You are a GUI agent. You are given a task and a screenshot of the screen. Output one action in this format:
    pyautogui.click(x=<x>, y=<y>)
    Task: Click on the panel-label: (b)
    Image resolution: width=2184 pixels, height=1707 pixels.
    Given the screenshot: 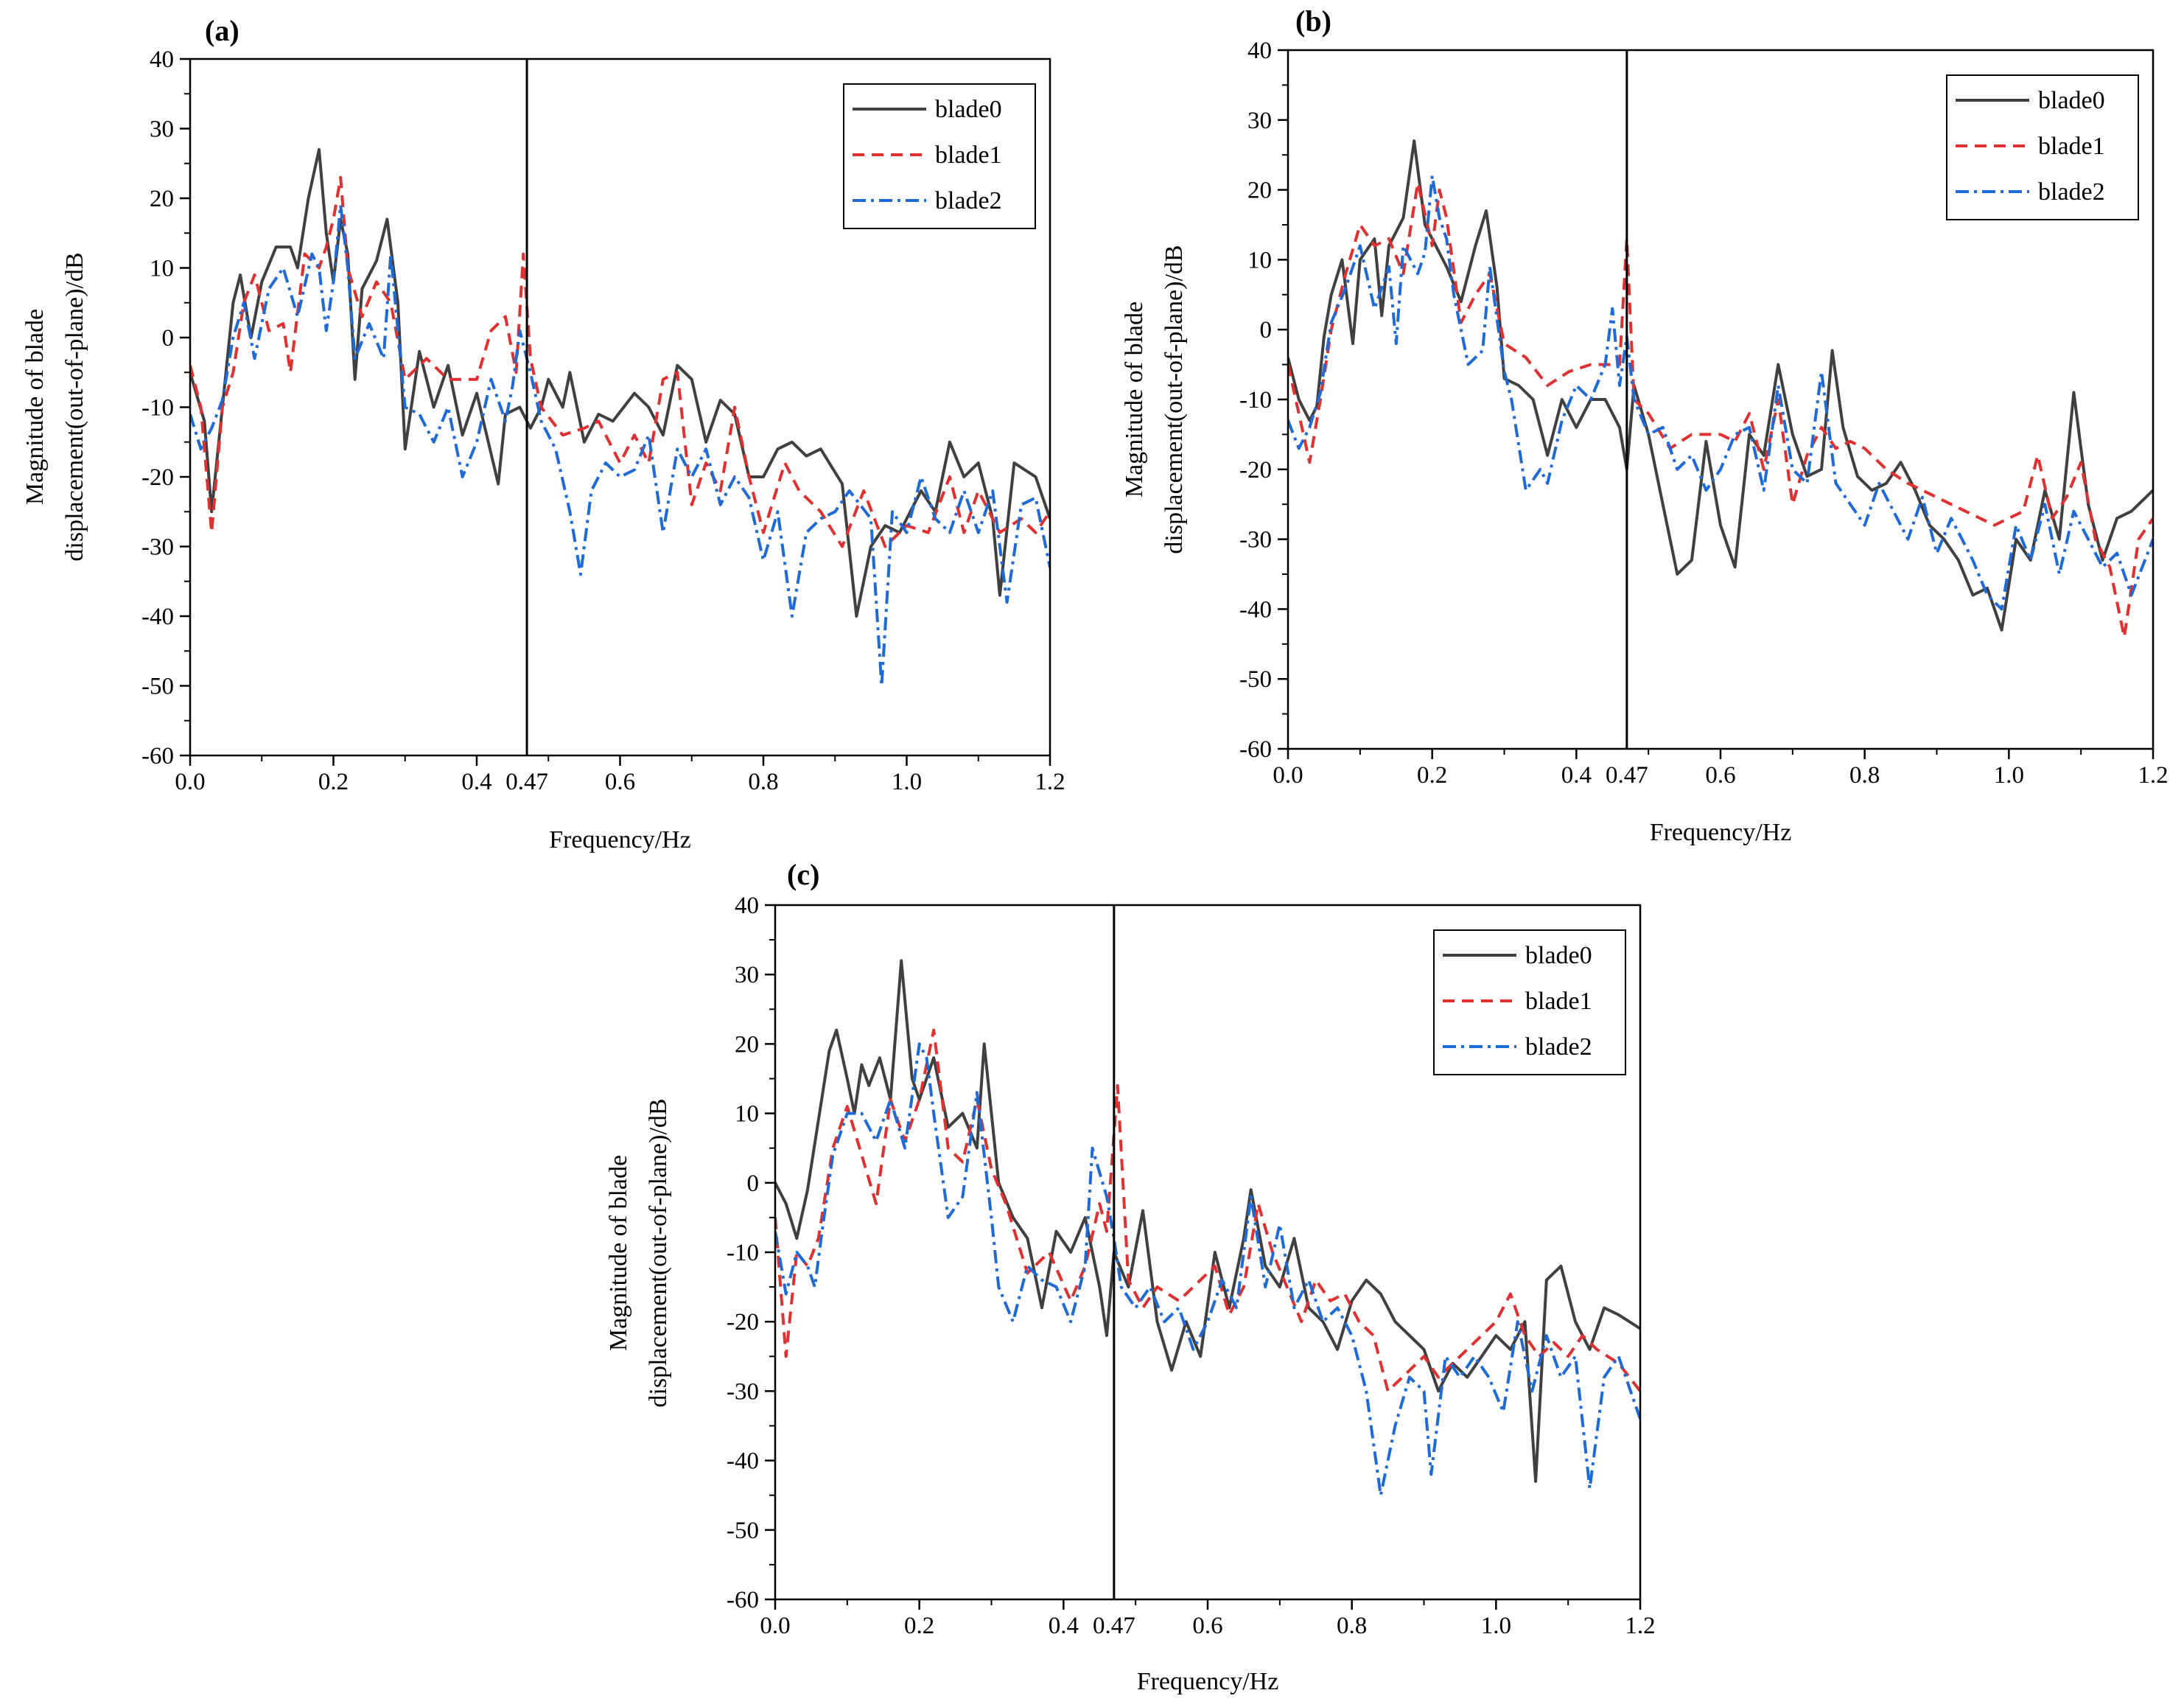 What is the action you would take?
    pyautogui.click(x=1313, y=21)
    